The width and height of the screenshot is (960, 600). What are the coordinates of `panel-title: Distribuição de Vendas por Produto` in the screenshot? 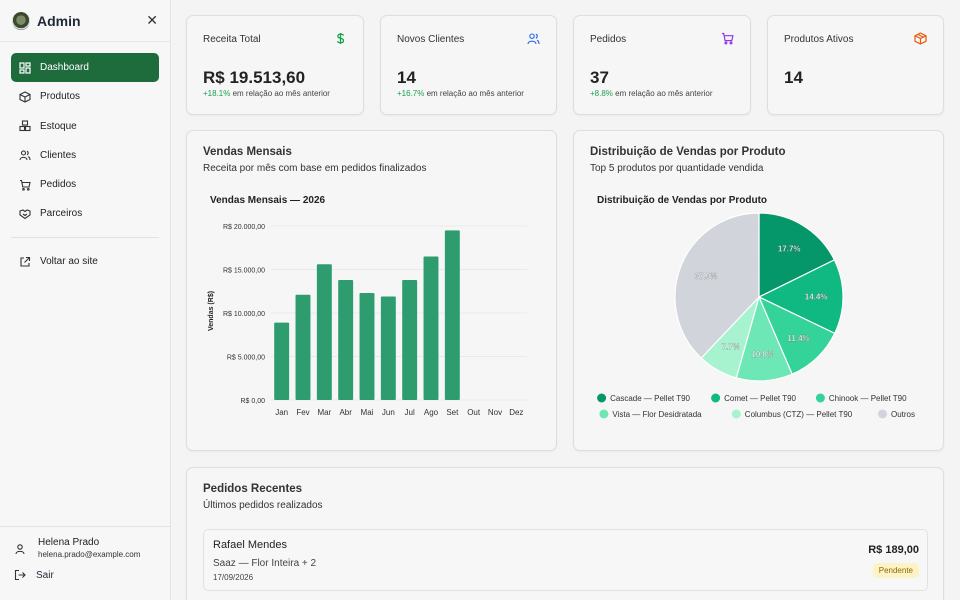 It's located at (688, 152).